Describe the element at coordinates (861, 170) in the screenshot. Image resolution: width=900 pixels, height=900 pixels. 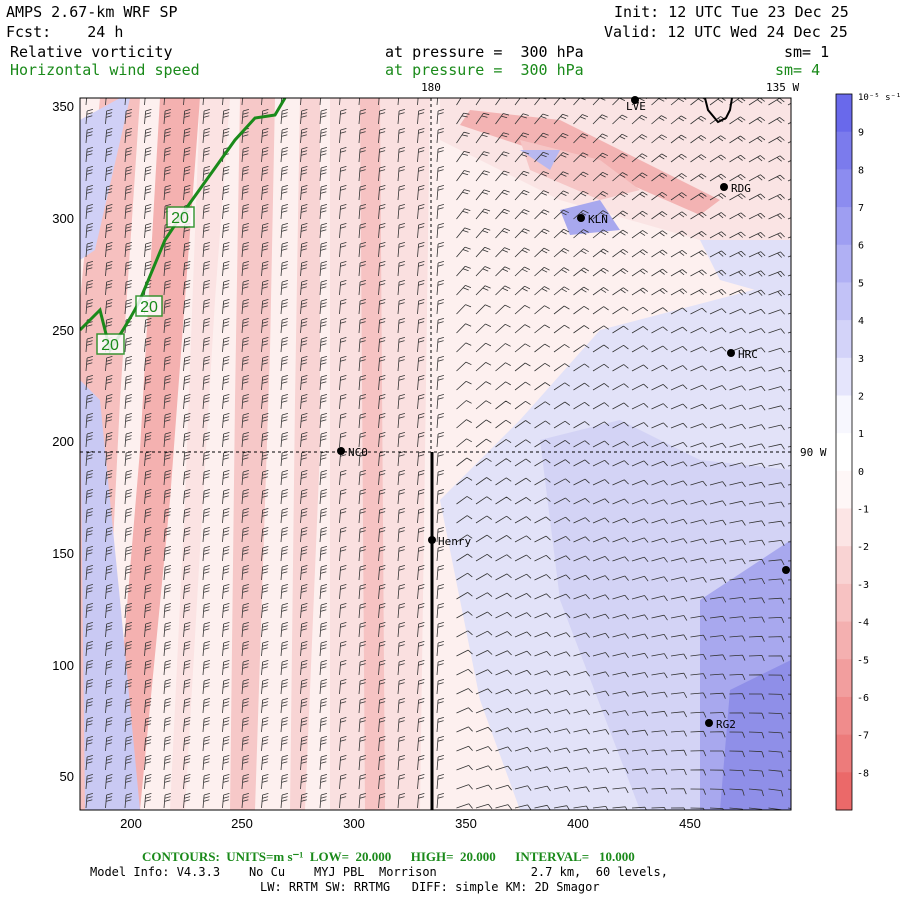
I see `colorbar-label: 8` at that location.